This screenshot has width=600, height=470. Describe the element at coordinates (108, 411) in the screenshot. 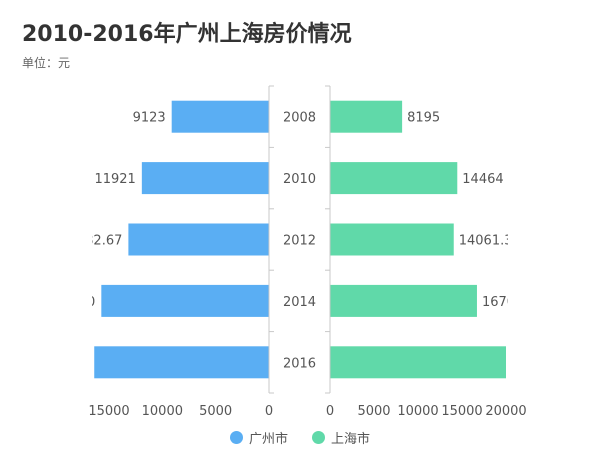

I see `x-tick-label-guangzhou: 15000` at that location.